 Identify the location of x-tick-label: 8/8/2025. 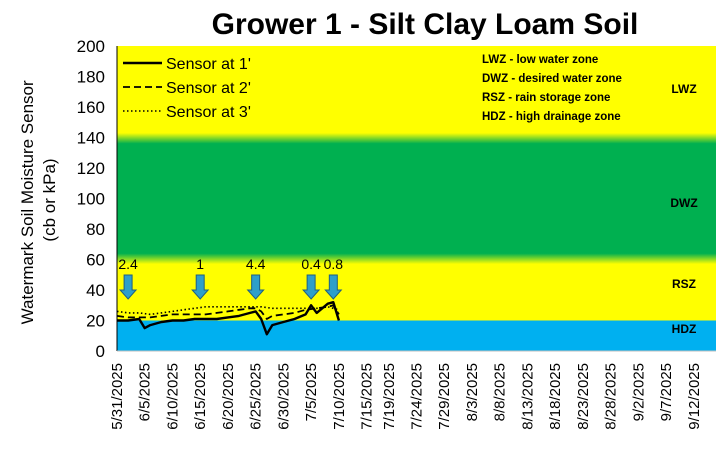
(500, 392).